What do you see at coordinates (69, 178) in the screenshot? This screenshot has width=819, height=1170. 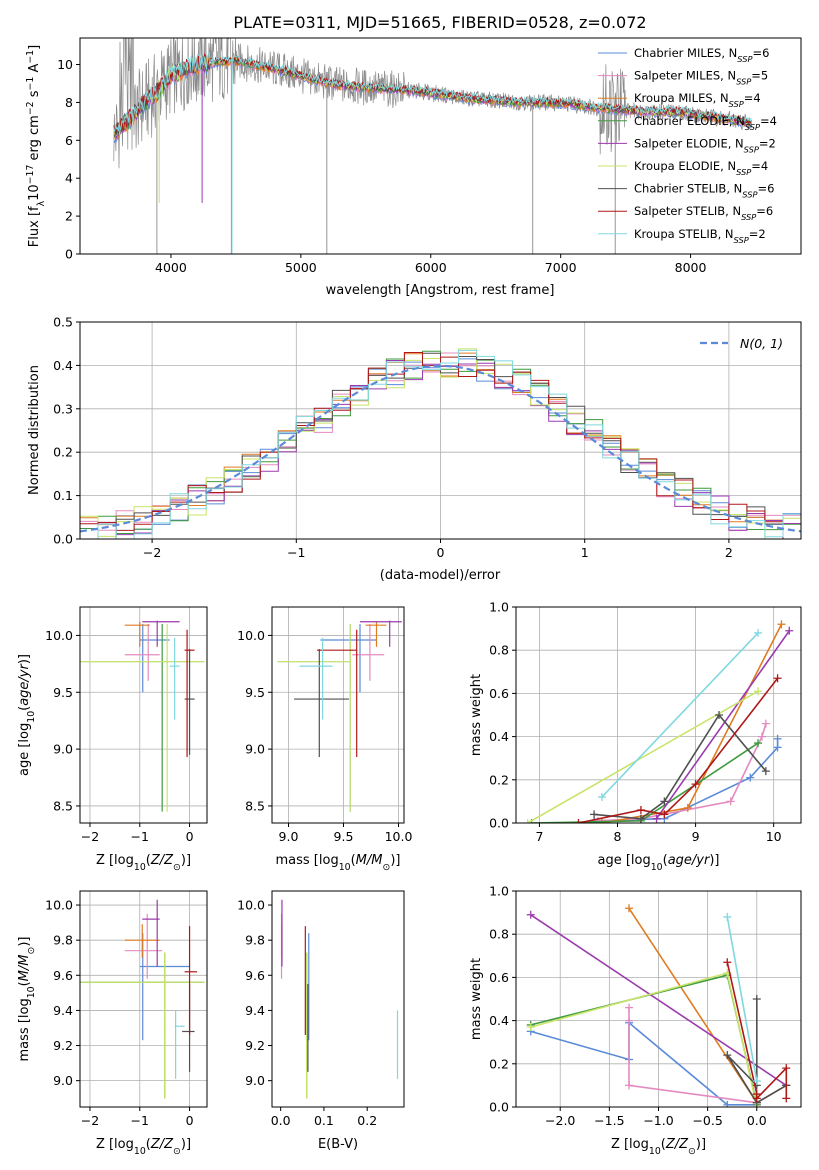 I see `y-tick-label: 4` at bounding box center [69, 178].